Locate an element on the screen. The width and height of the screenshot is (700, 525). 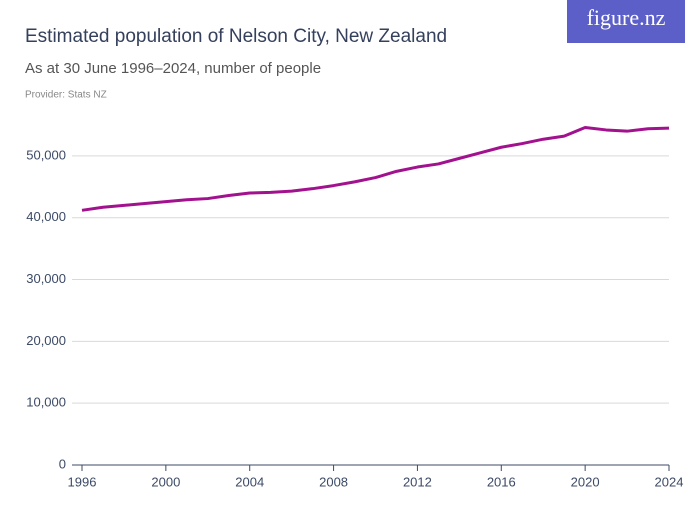
y-tick-label: 0 is located at coordinates (62, 463).